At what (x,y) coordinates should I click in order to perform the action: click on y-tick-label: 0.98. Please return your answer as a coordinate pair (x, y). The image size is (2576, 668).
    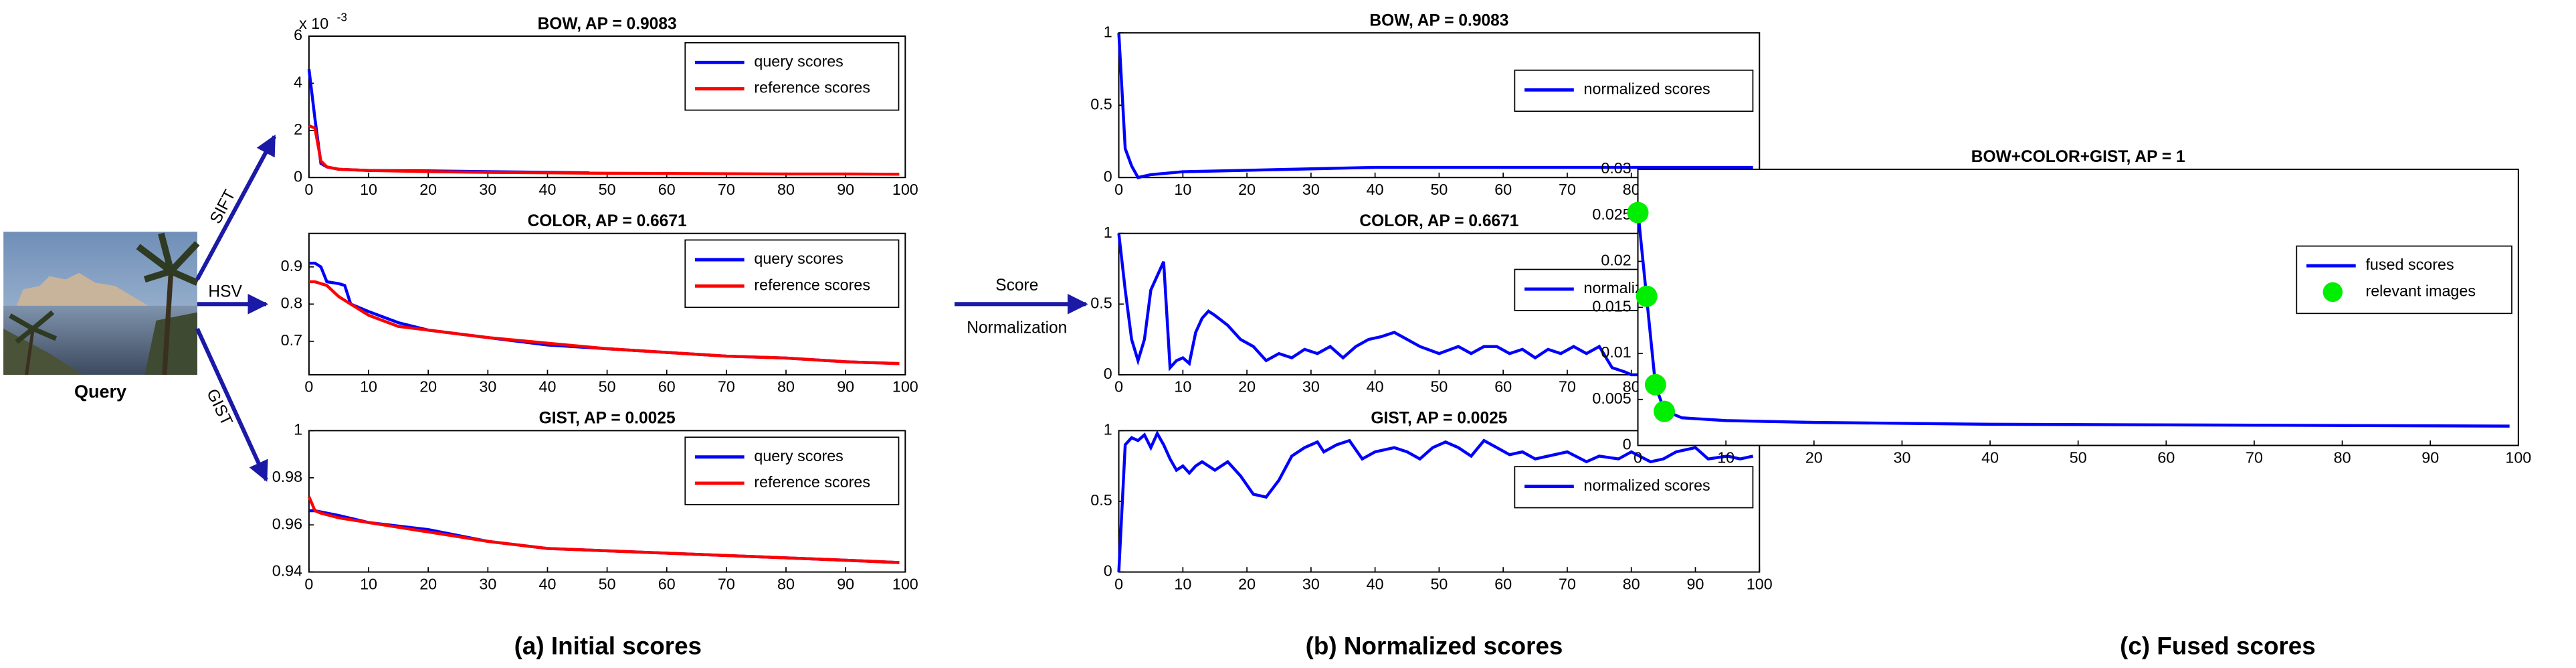
    Looking at the image, I should click on (287, 476).